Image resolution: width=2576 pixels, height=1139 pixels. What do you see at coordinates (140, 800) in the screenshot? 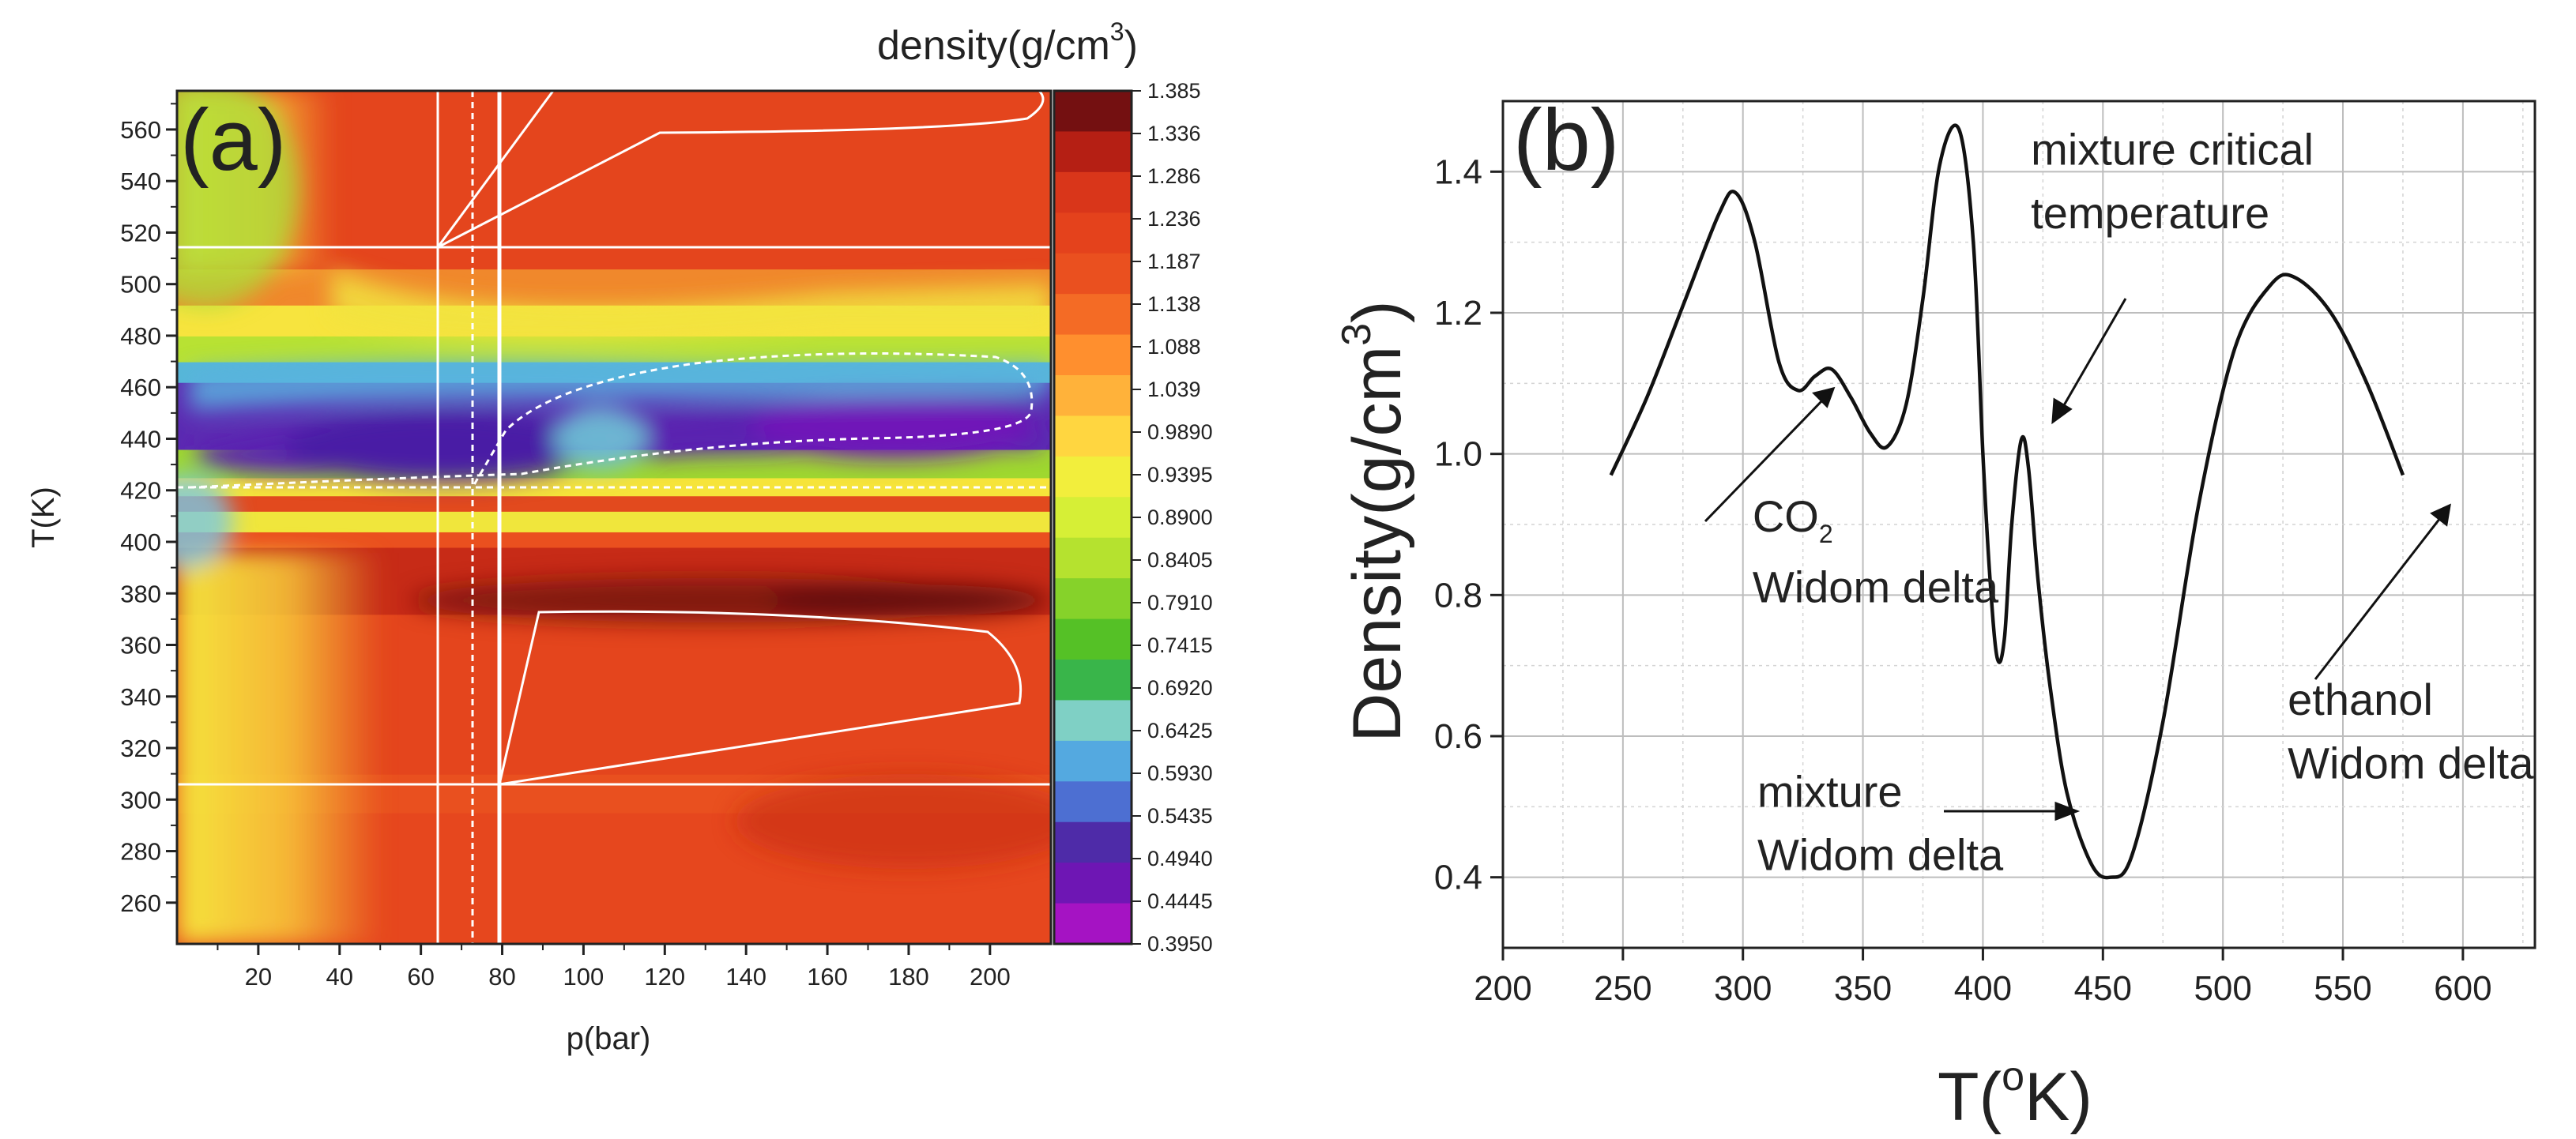
I see `y-tick-label: 300` at bounding box center [140, 800].